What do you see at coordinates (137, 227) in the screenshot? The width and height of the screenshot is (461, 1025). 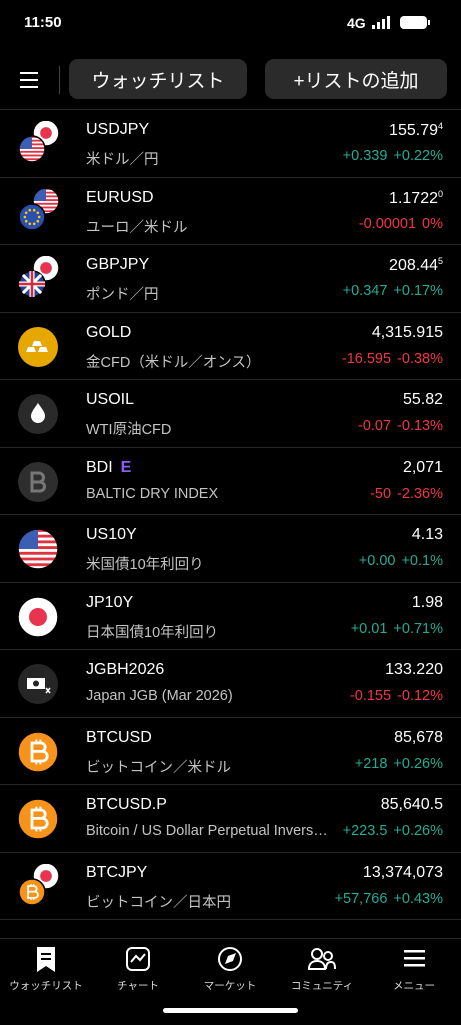 I see `symbol-name: ユーロ／米ドル` at bounding box center [137, 227].